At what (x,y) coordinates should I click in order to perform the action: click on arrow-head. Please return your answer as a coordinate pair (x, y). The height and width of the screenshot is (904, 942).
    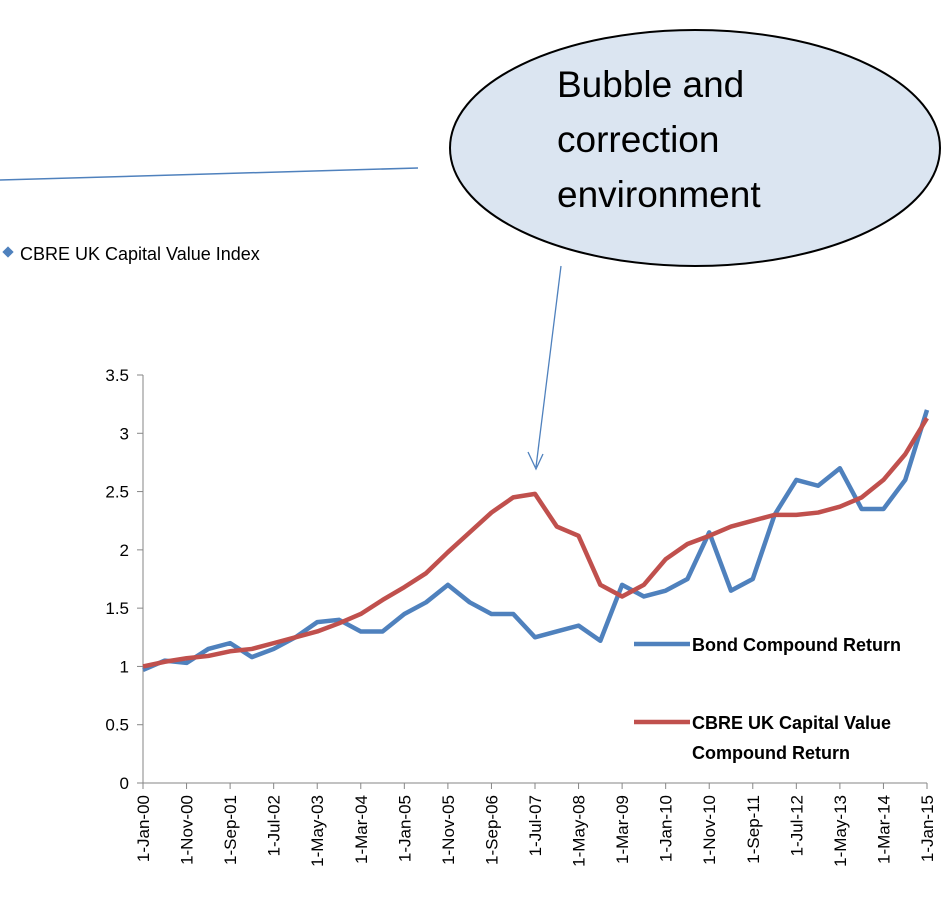
    Looking at the image, I should click on (535, 461).